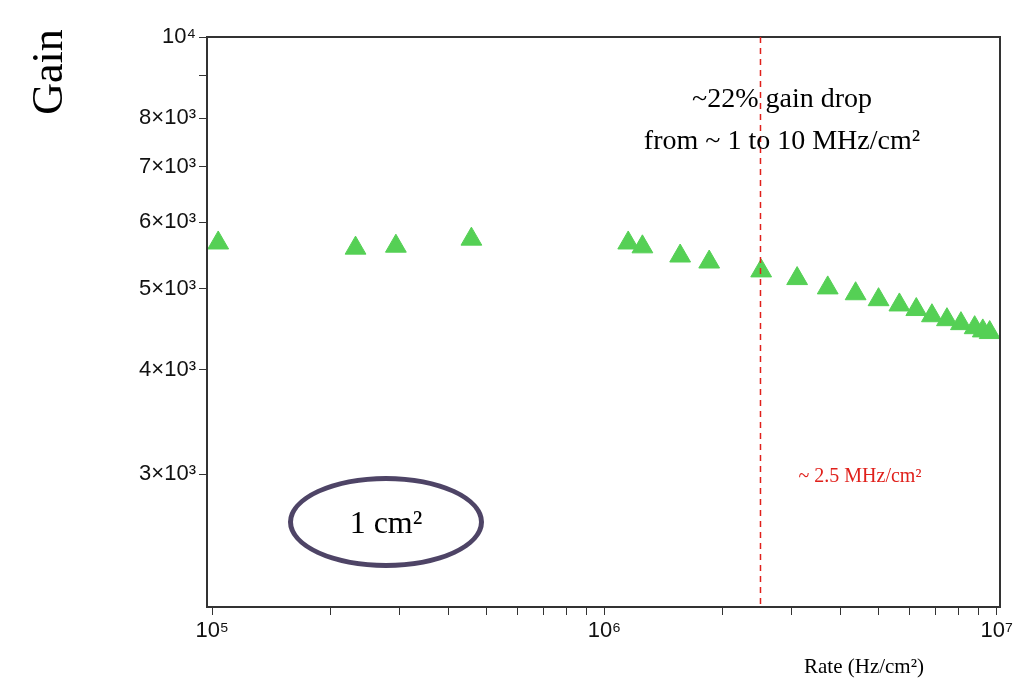 This screenshot has width=1035, height=687. I want to click on x-tick-label: 10⁶, so click(604, 630).